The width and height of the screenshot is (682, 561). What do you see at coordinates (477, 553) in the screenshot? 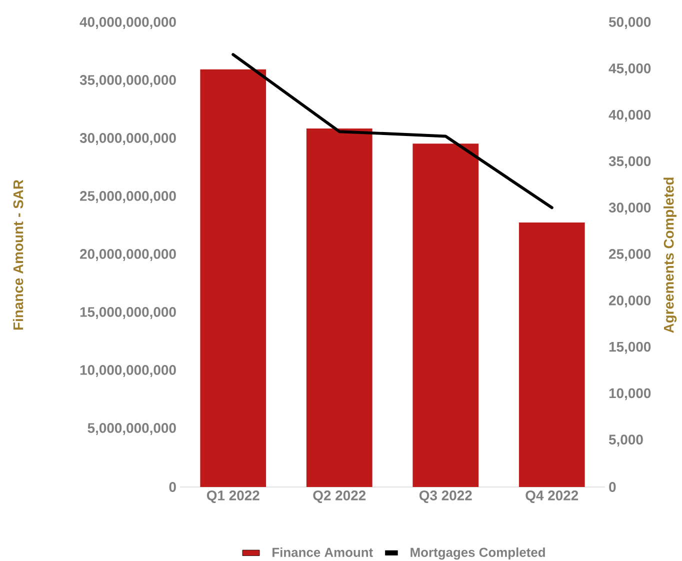
I see `legend-label: Mortgages Completed` at bounding box center [477, 553].